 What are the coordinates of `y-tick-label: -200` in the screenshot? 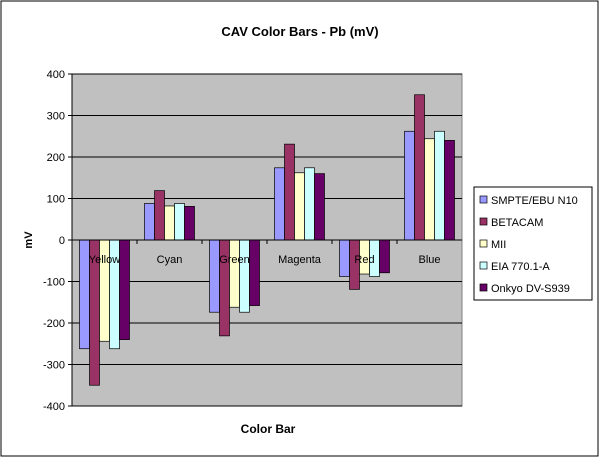 It's located at (54, 324).